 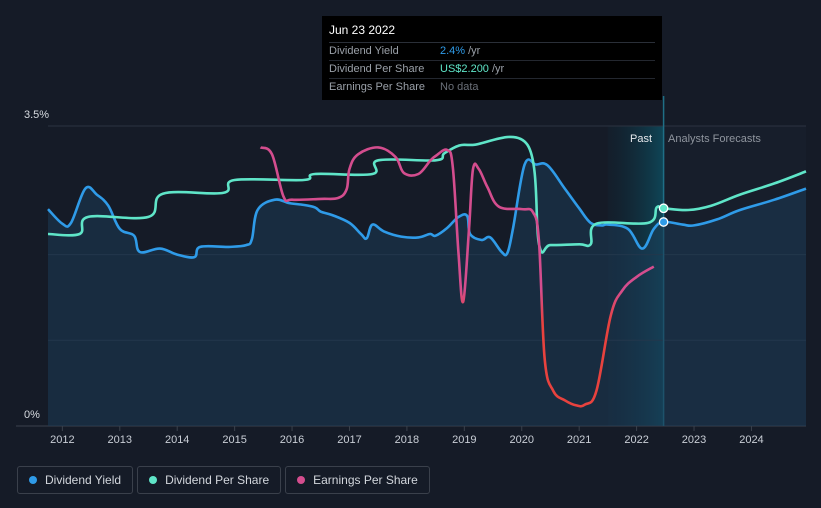 I want to click on tooltip-row-dividend-per-share: Dividend Per Share US$2.200 /yr, so click(x=492, y=70).